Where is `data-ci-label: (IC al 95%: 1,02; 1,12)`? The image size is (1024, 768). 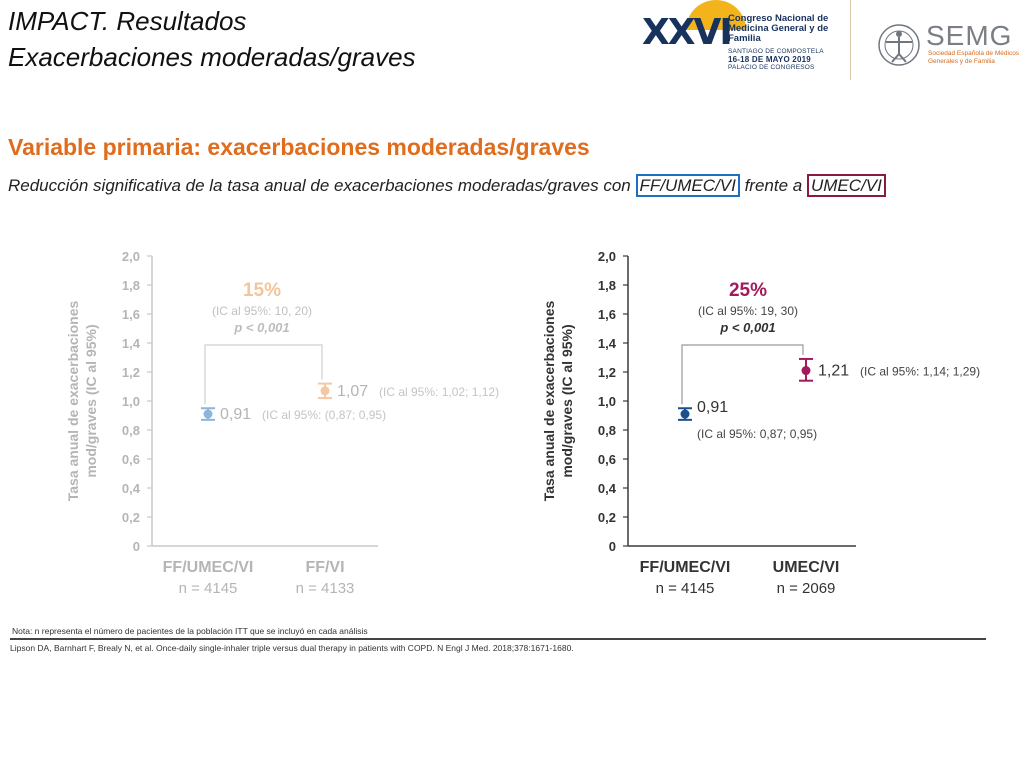 data-ci-label: (IC al 95%: 1,02; 1,12) is located at coordinates (439, 392).